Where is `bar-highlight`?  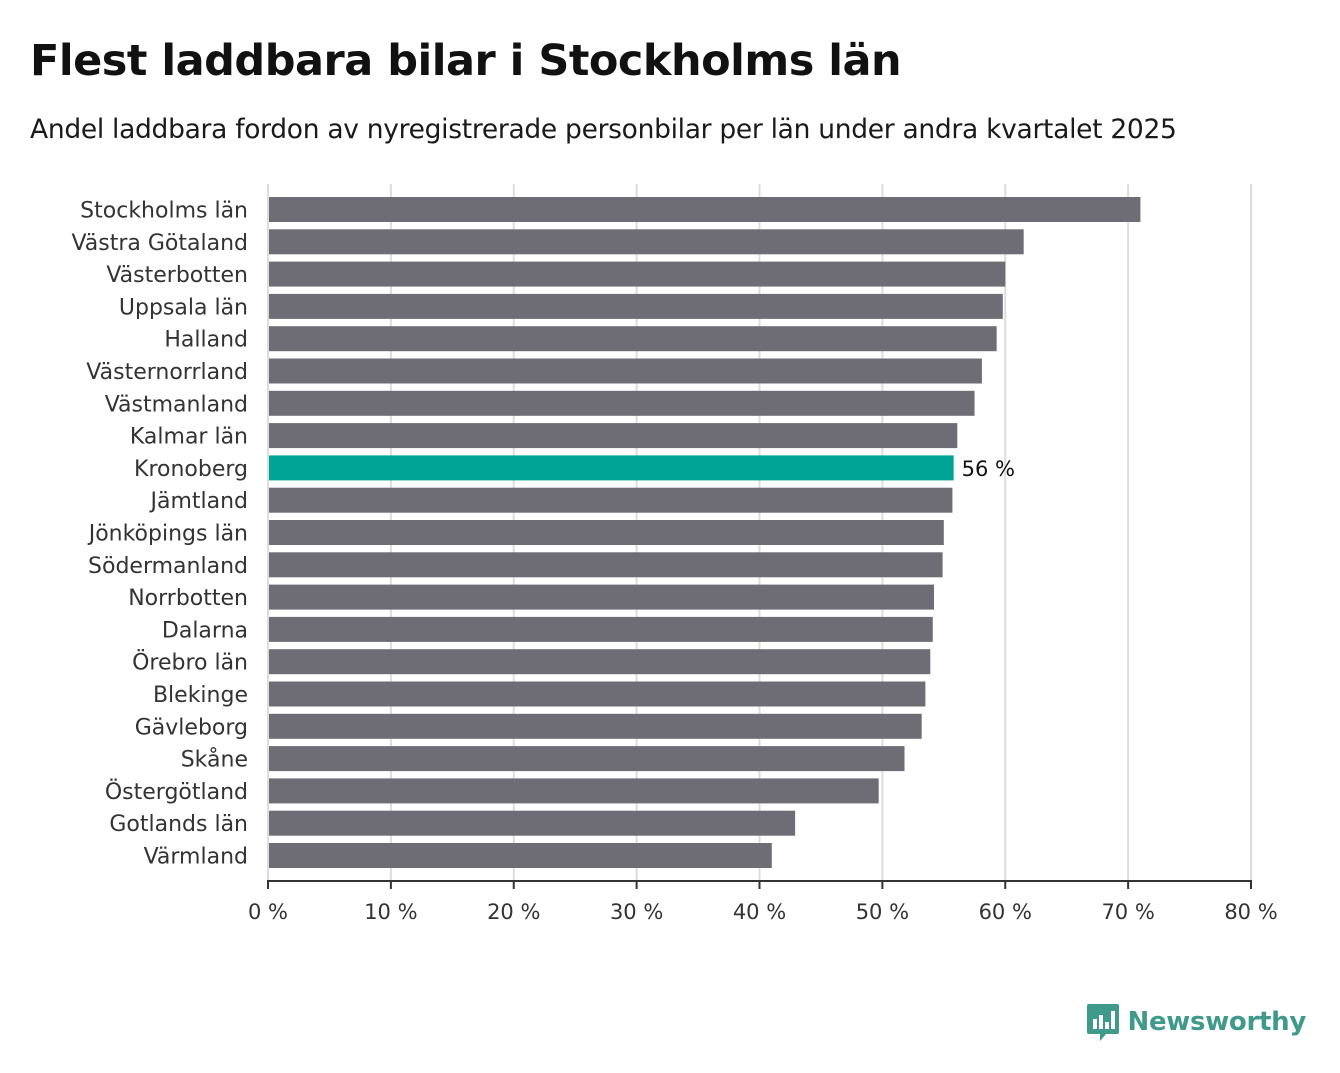
bar-highlight is located at coordinates (611, 468).